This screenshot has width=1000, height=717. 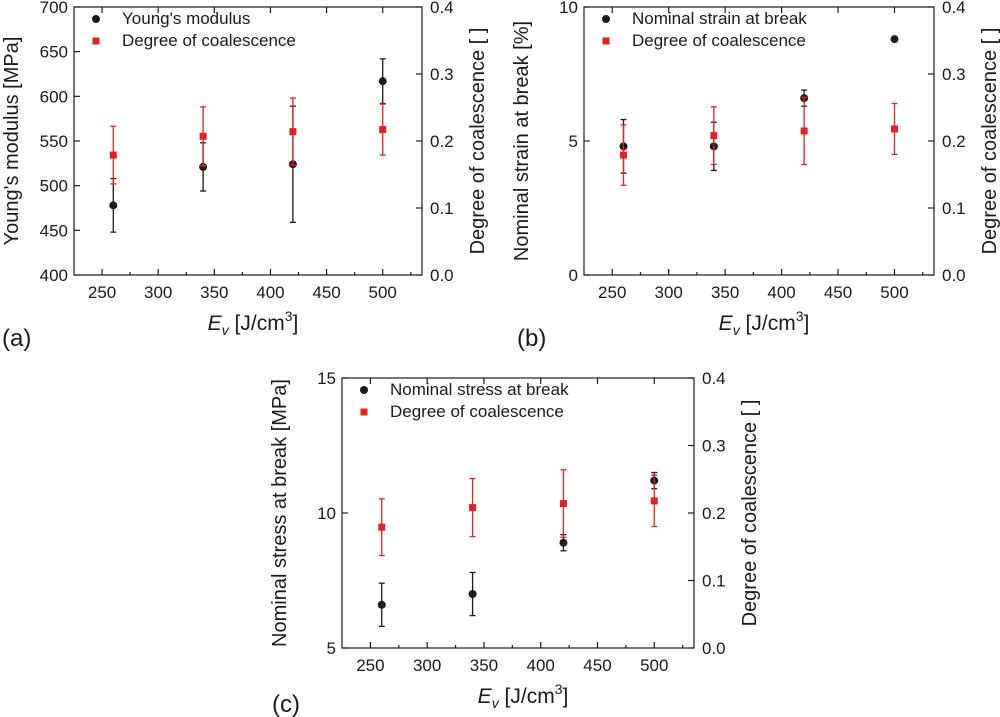 I want to click on y-left-tick-label: 400, so click(x=54, y=275).